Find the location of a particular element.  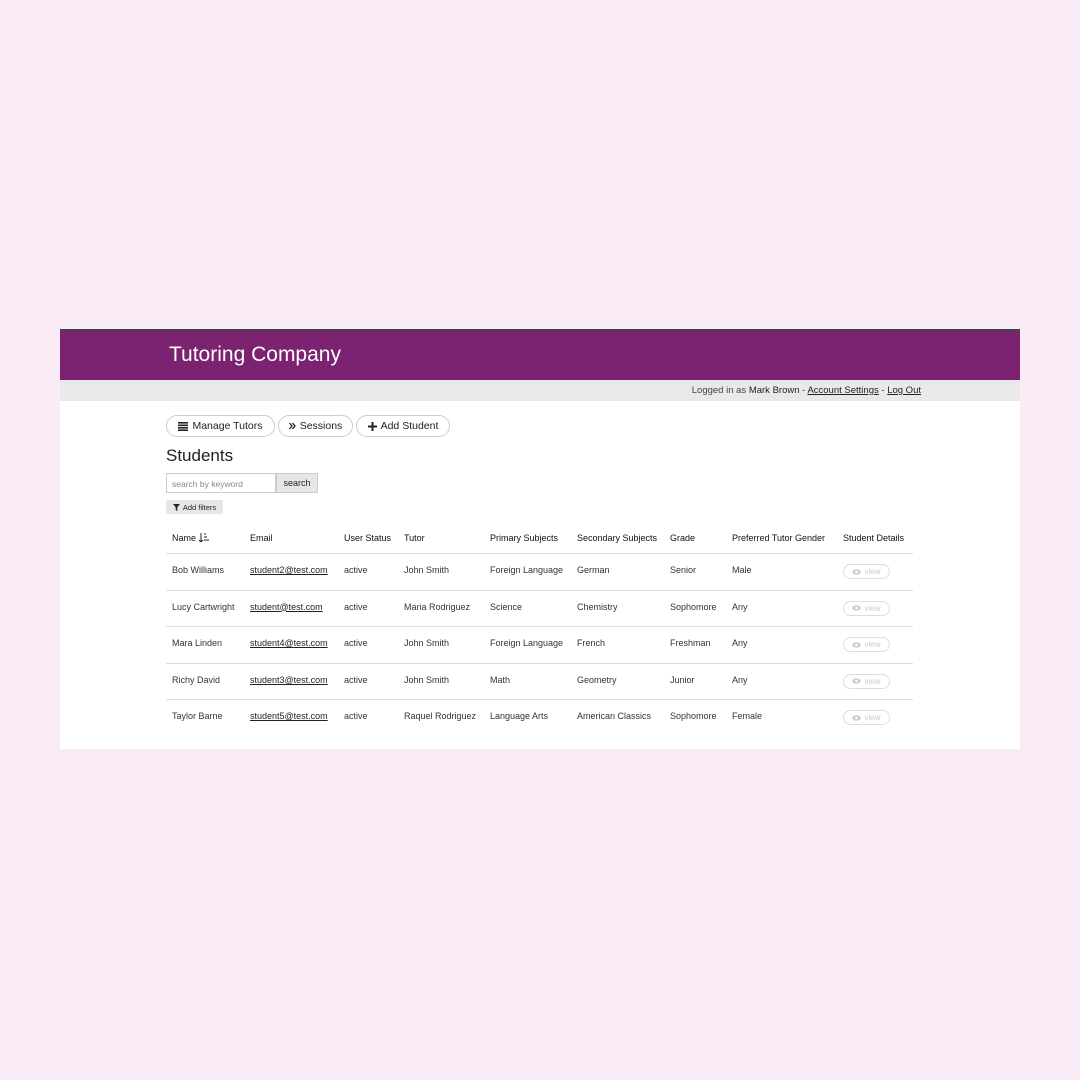

table-cell: Math is located at coordinates (500, 679).